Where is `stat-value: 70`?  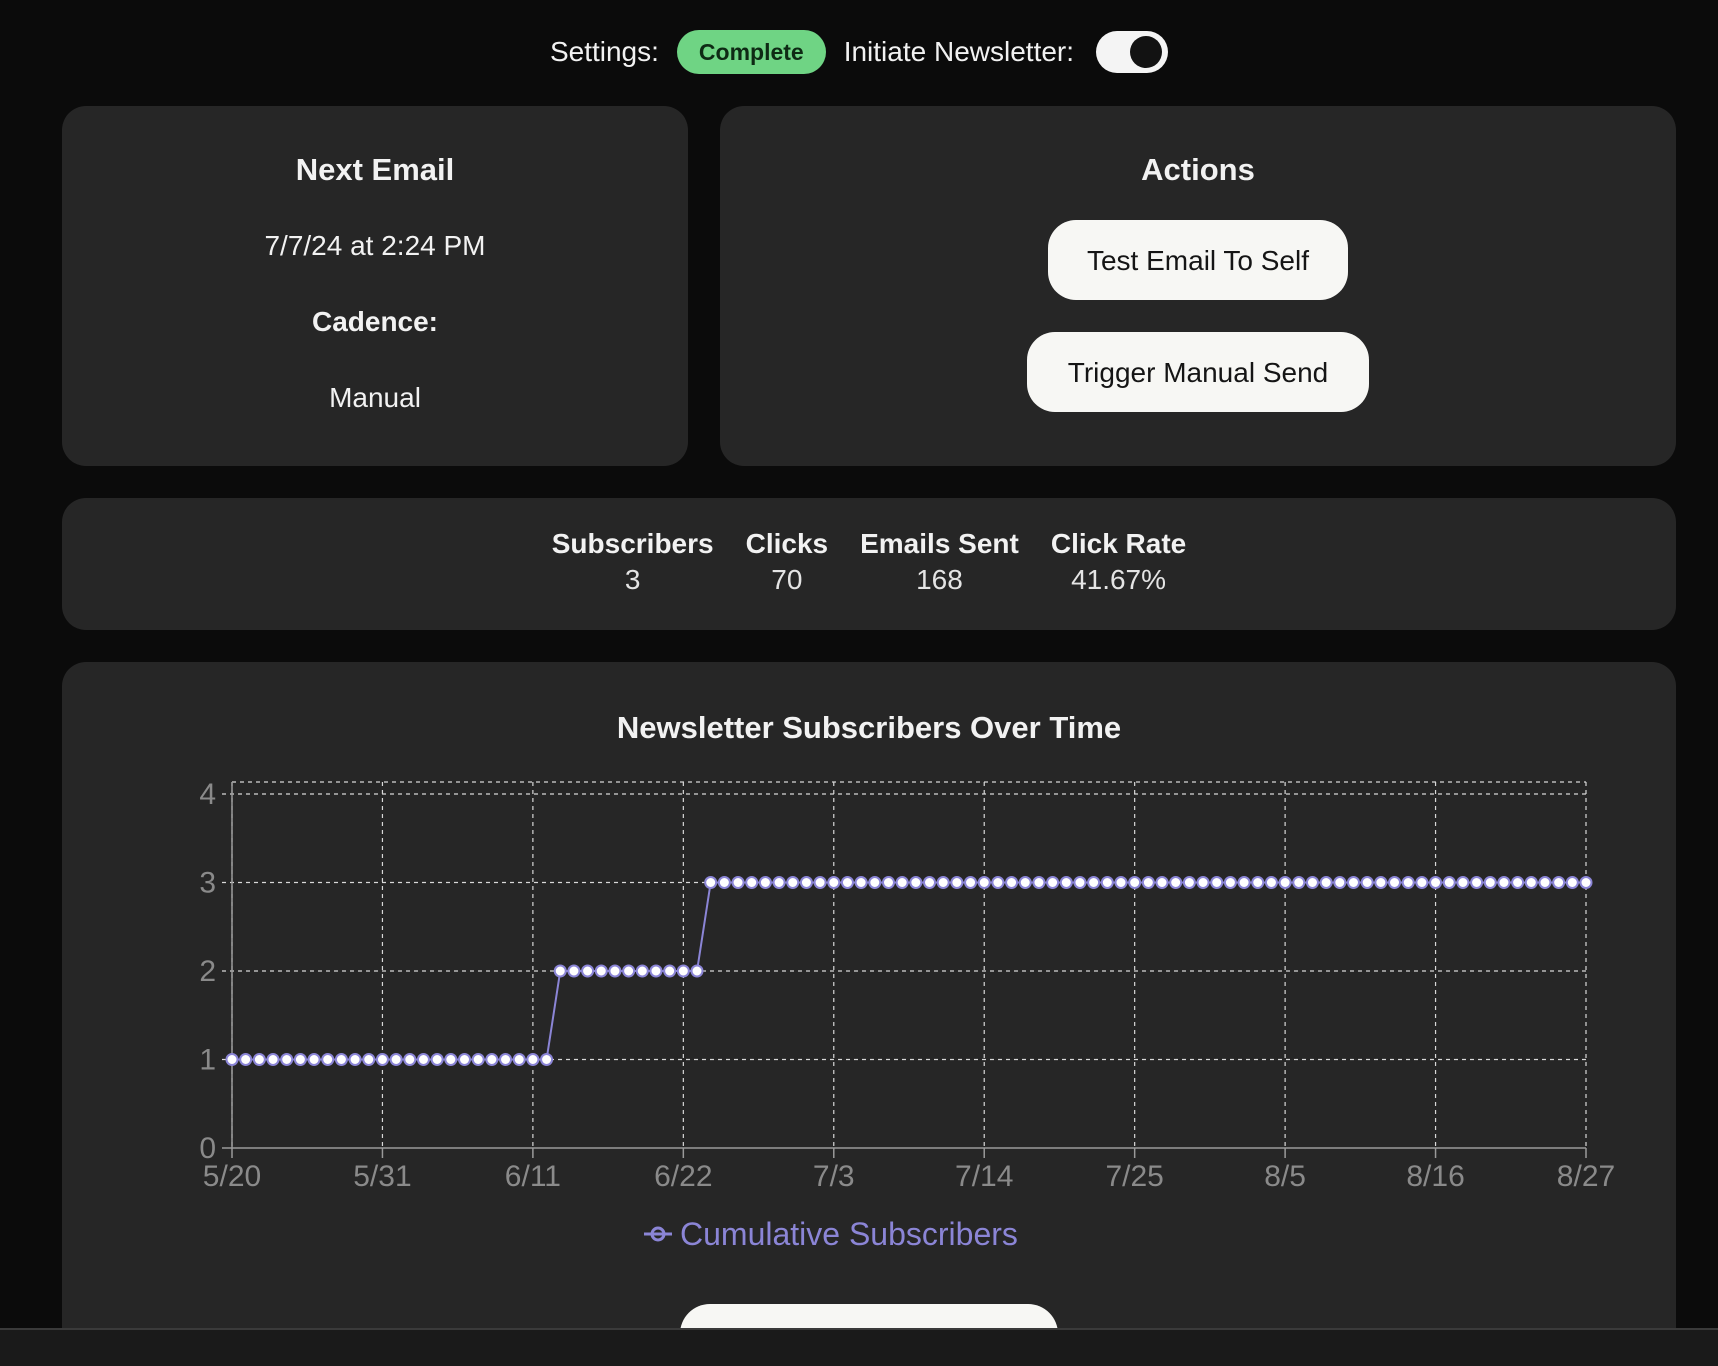 stat-value: 70 is located at coordinates (787, 579).